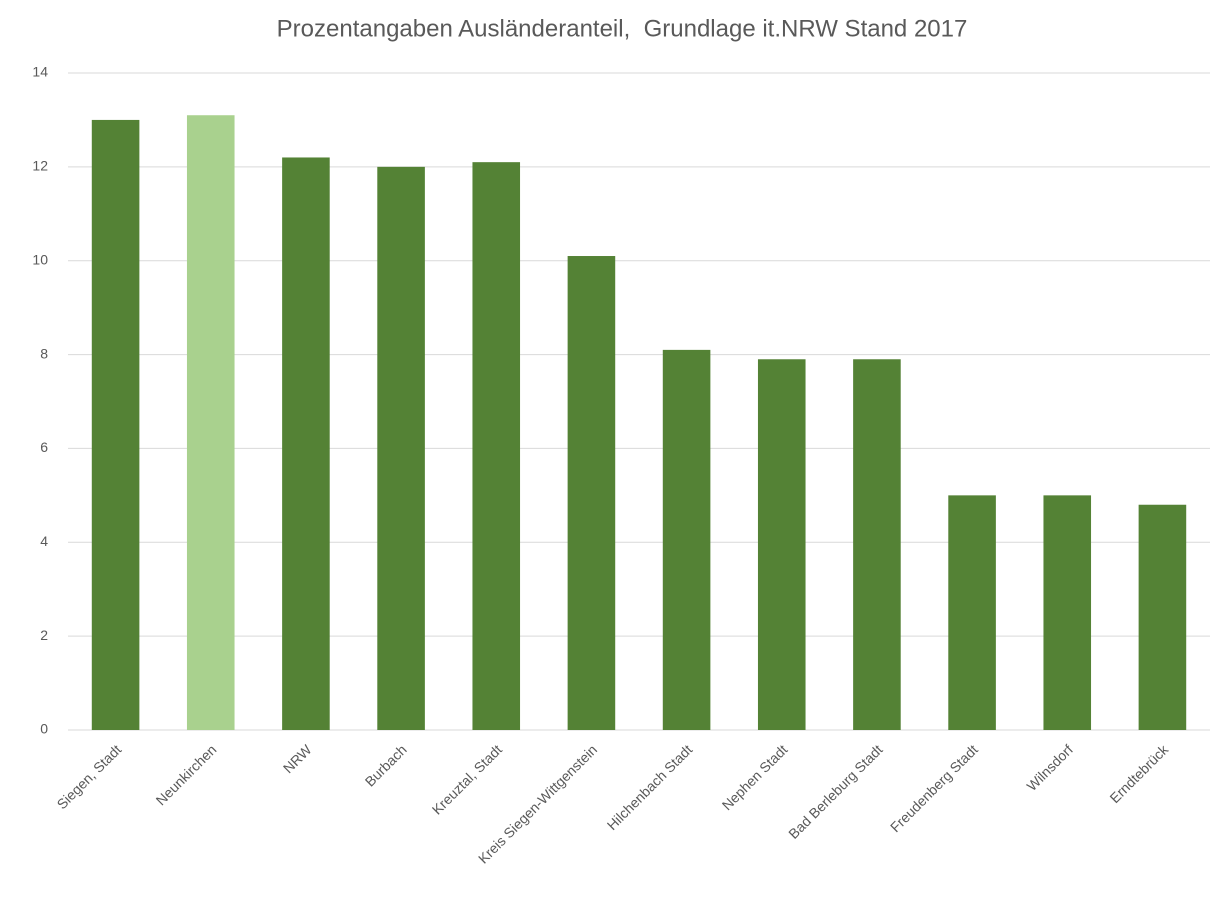  Describe the element at coordinates (835, 791) in the screenshot. I see `x-tick-label: Bad Berleburg Stadt` at that location.